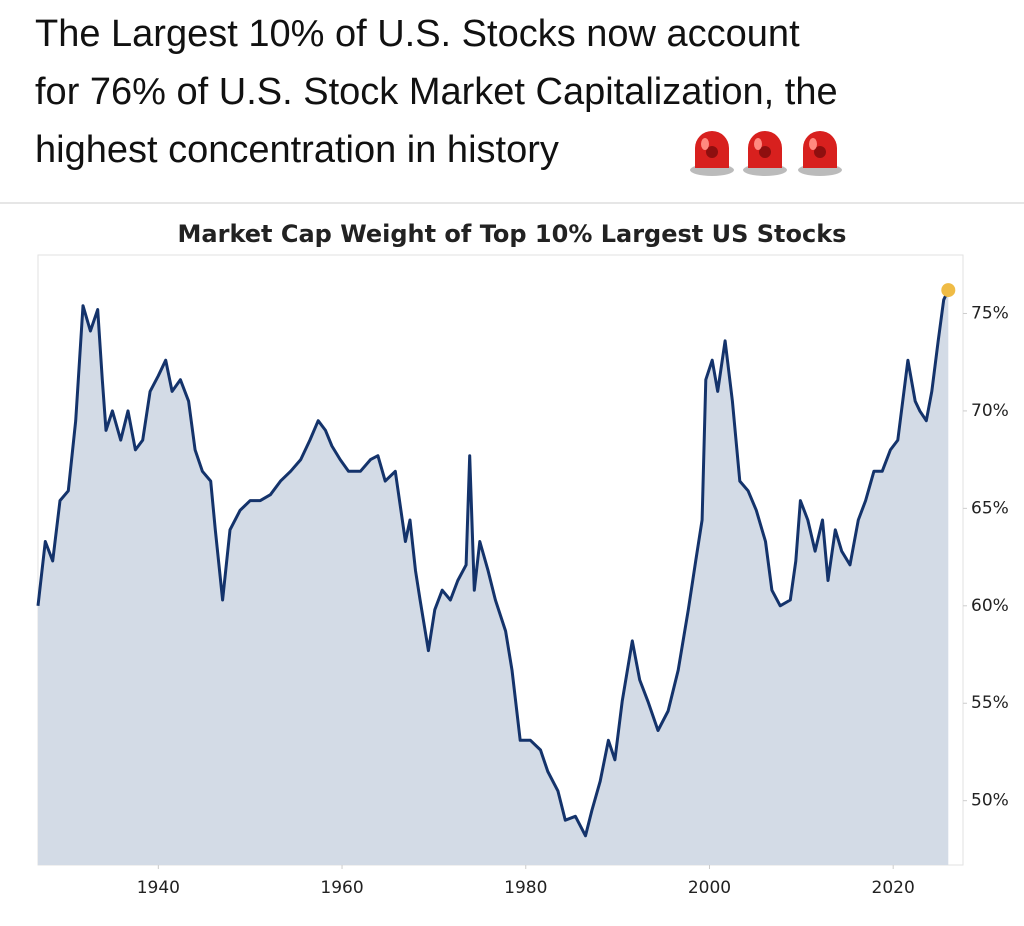 Image resolution: width=1024 pixels, height=926 pixels. What do you see at coordinates (990, 313) in the screenshot?
I see `y-tick-label: 75%` at bounding box center [990, 313].